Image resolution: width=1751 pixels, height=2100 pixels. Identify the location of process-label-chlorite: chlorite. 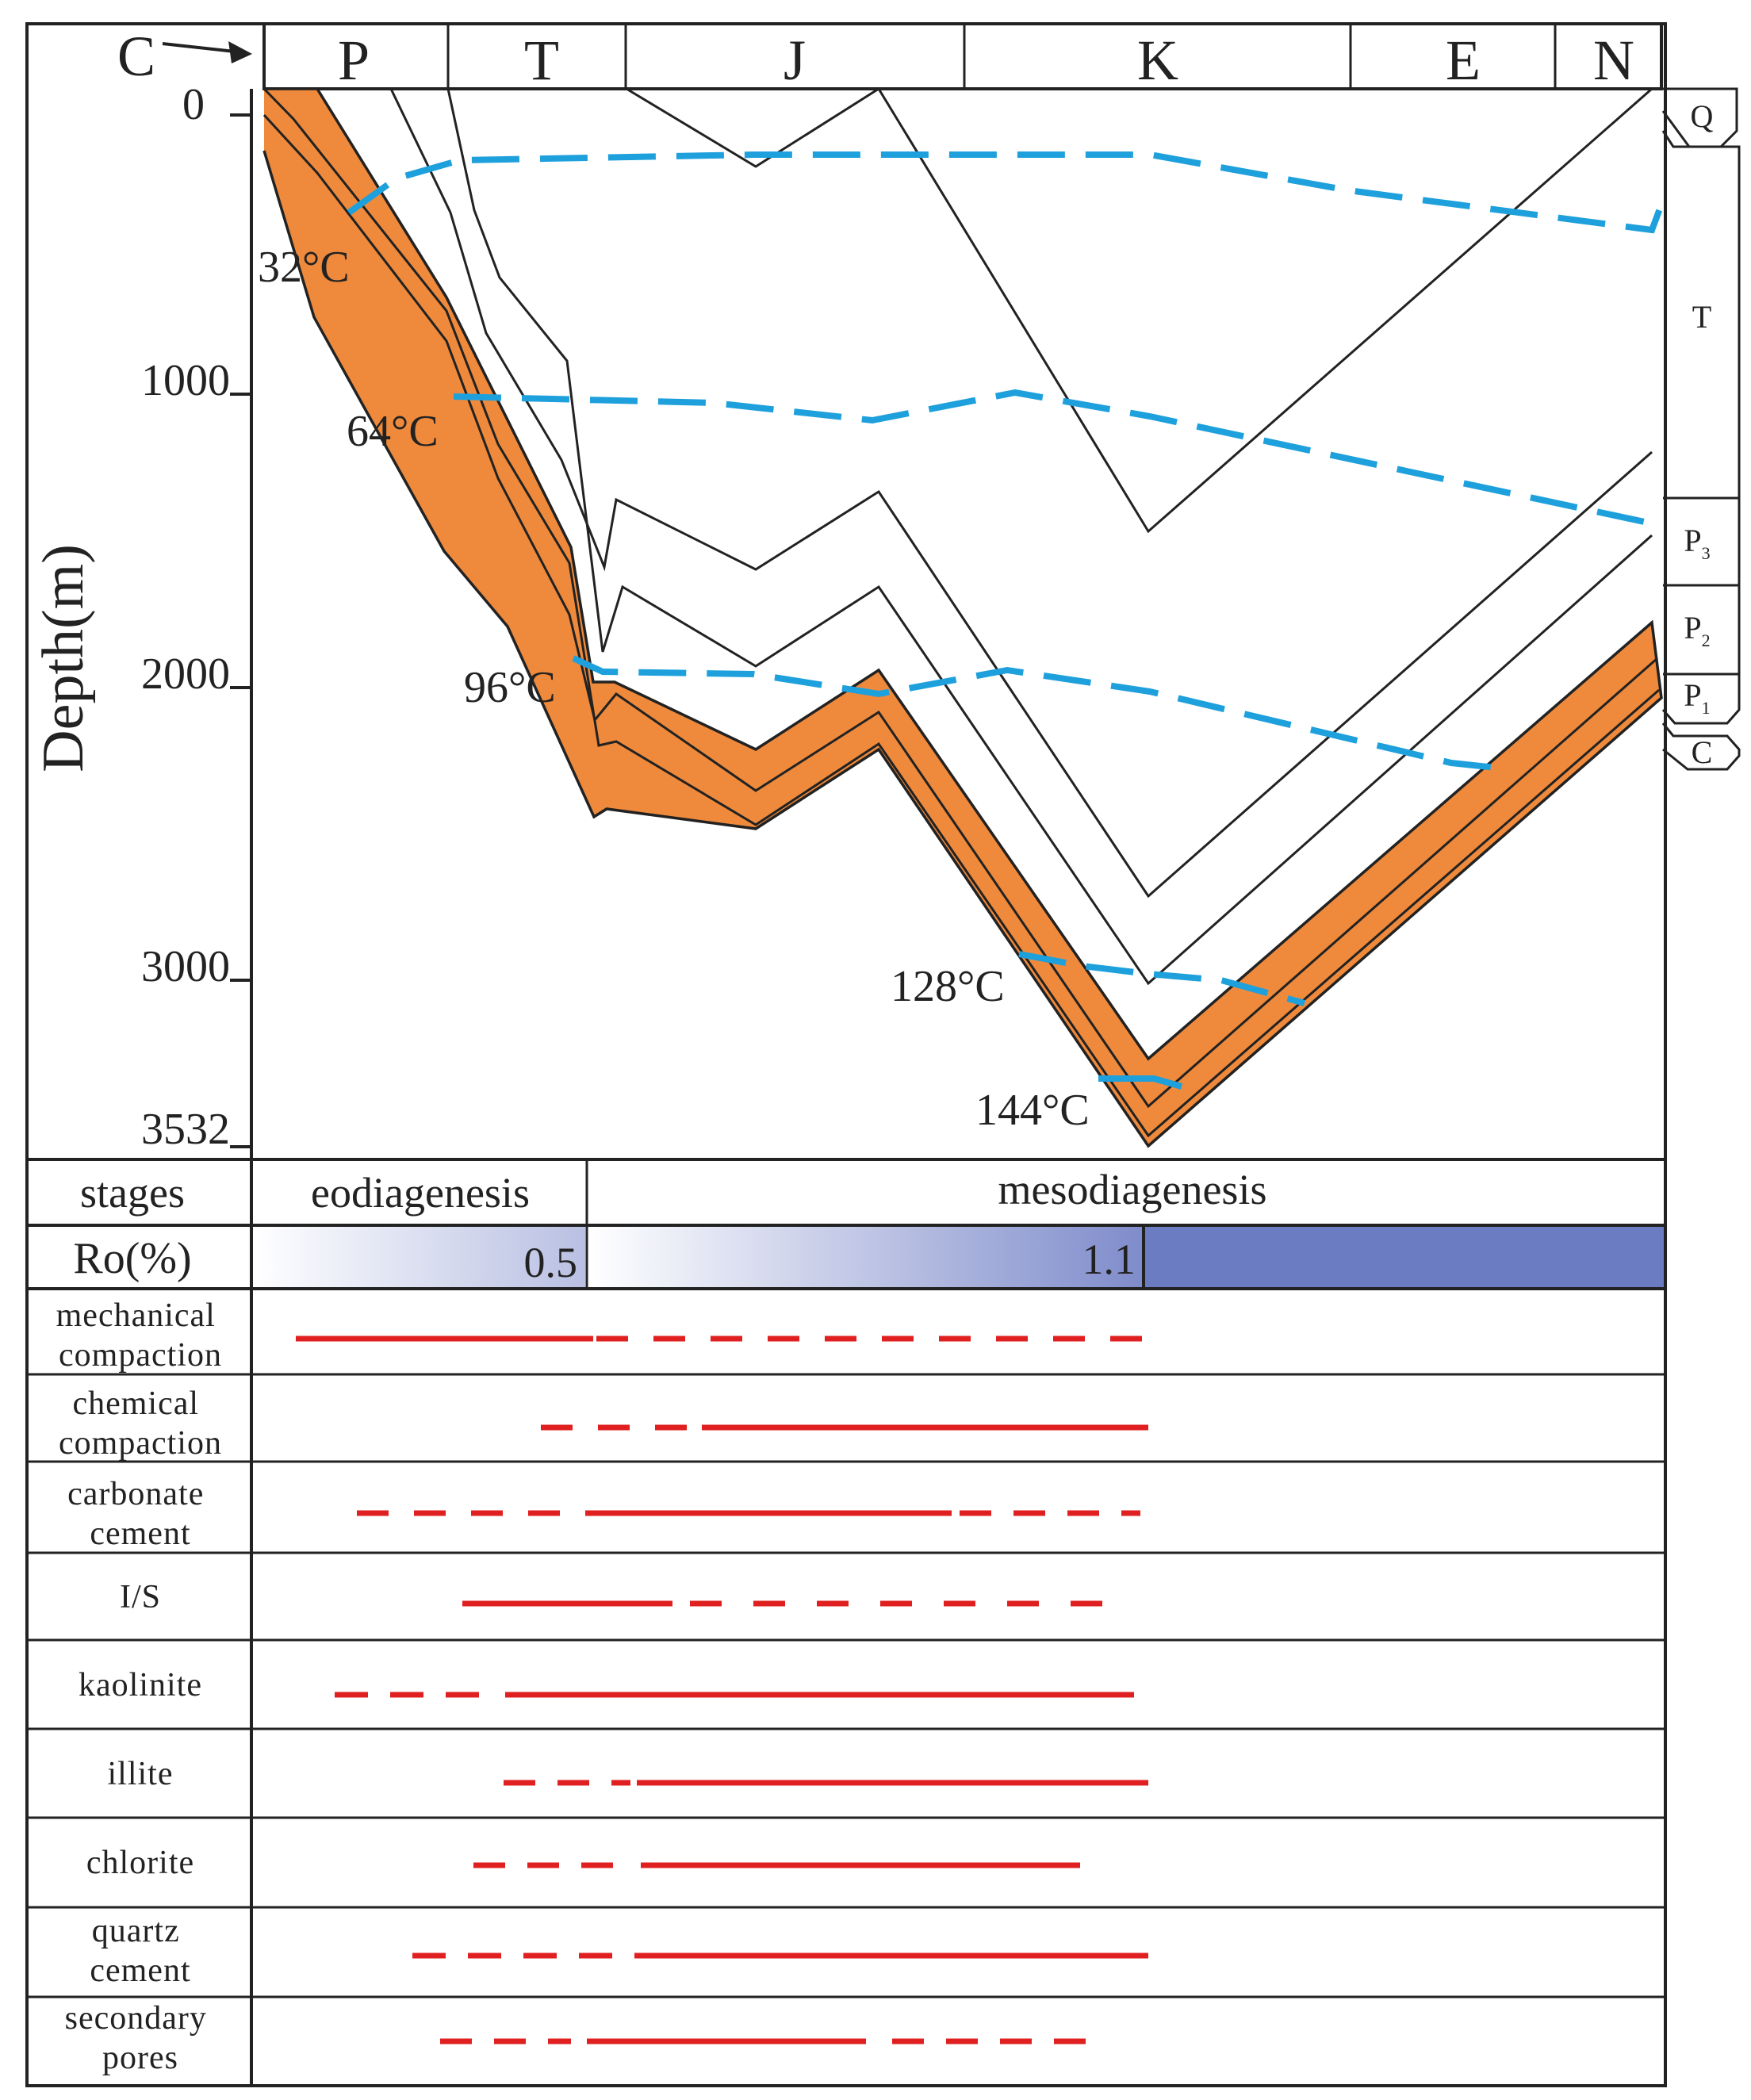
(140, 1863).